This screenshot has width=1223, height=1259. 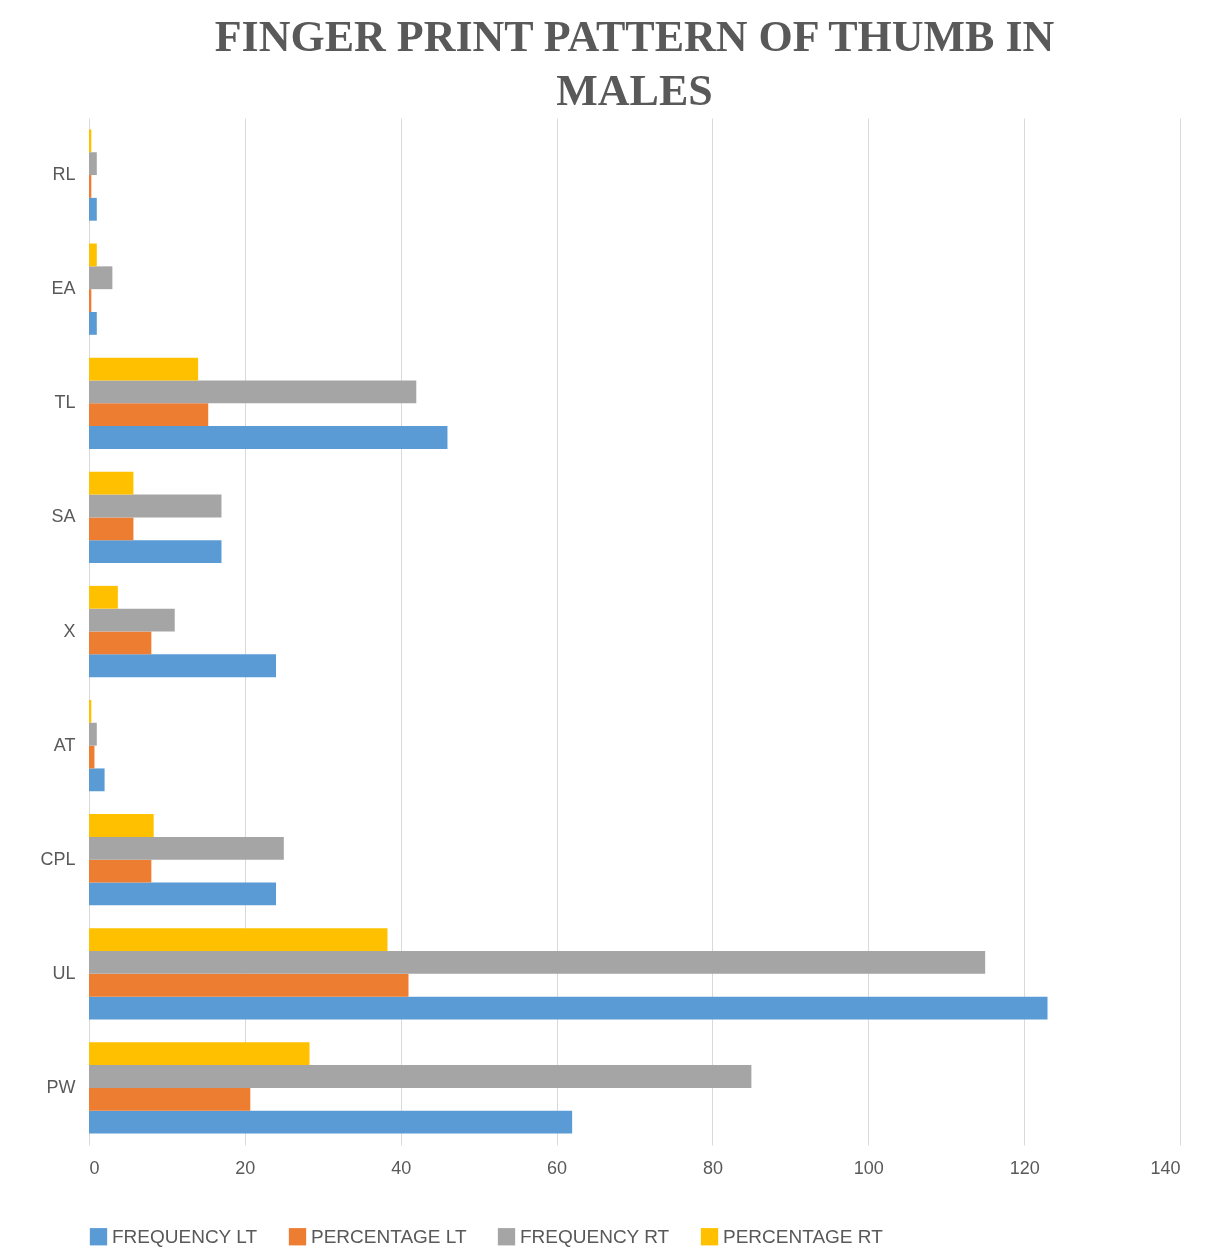 I want to click on legend-label: PERCENTAGE RT, so click(x=803, y=1236).